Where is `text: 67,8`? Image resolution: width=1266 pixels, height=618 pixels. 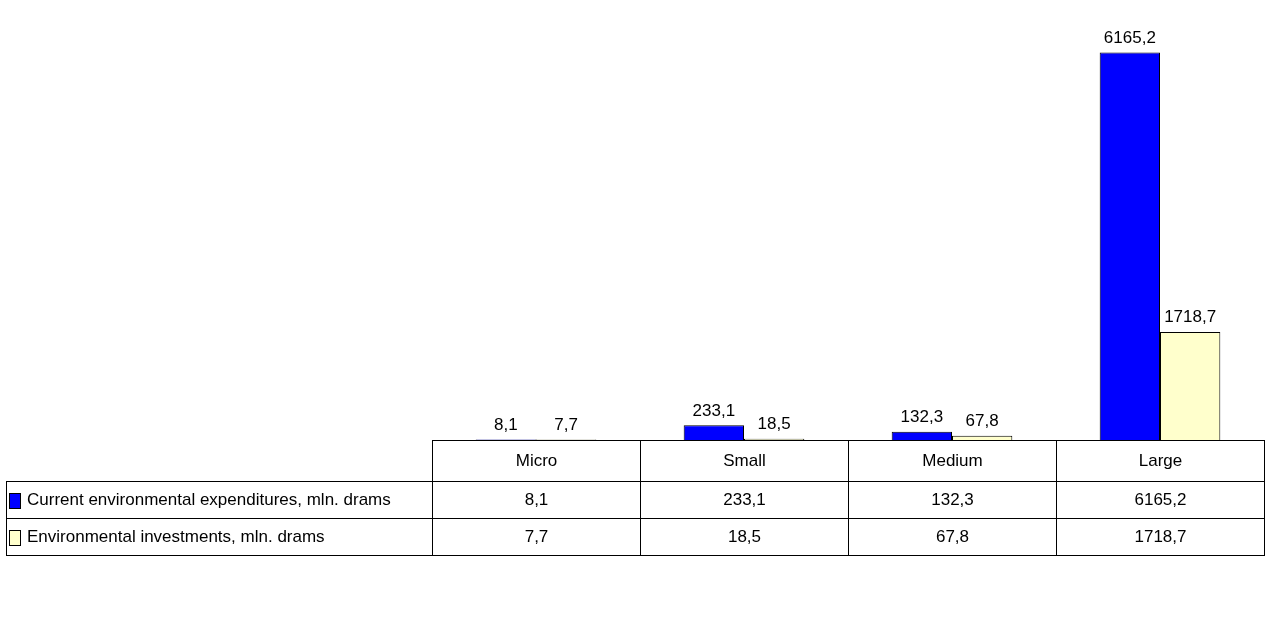 text: 67,8 is located at coordinates (982, 420).